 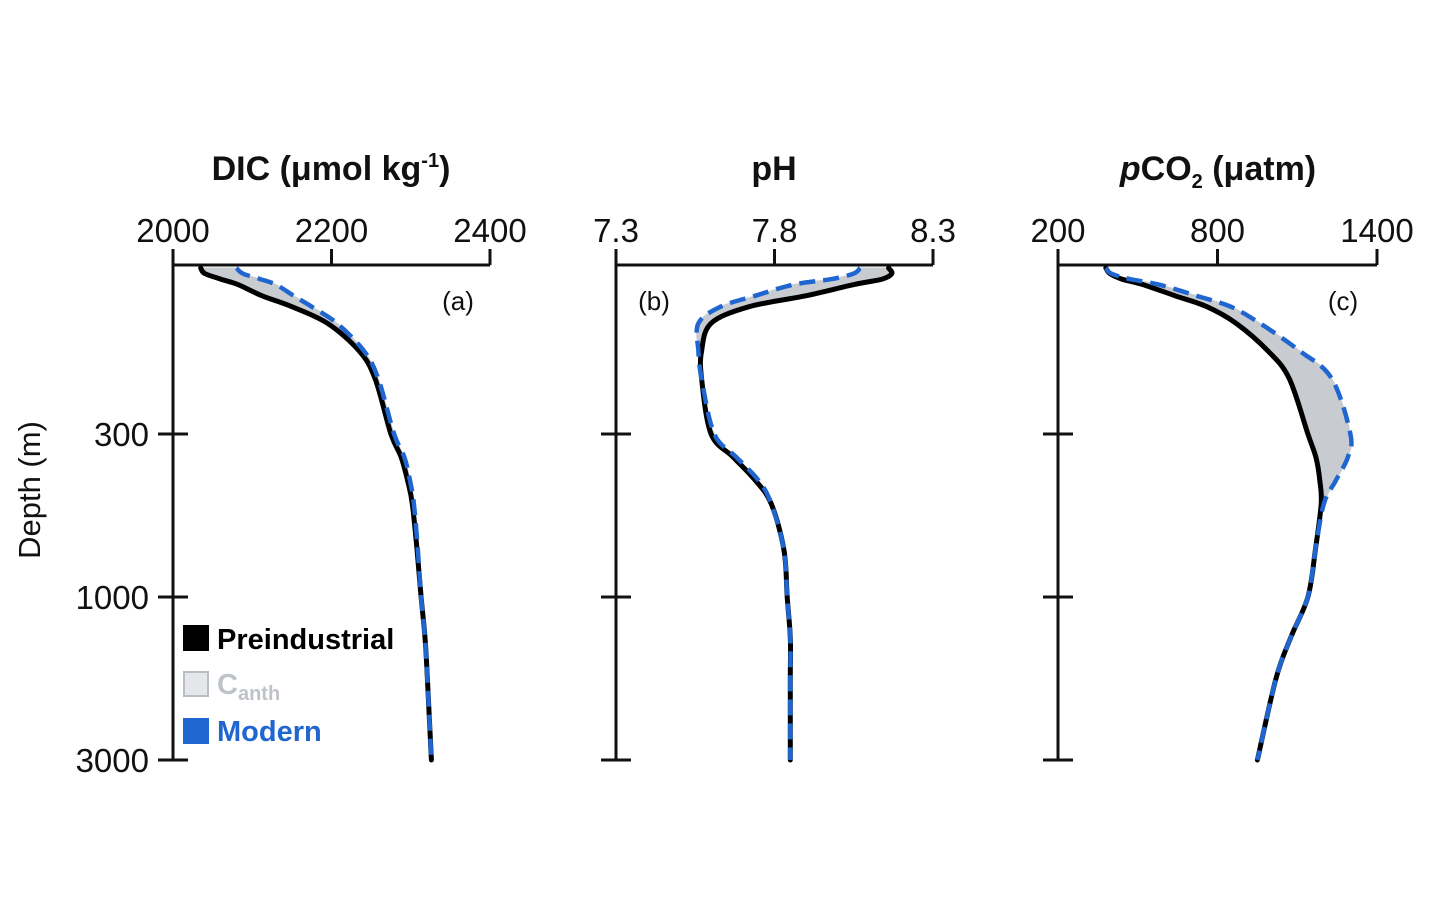 What do you see at coordinates (1343, 301) in the screenshot?
I see `panel-label-c: (c)` at bounding box center [1343, 301].